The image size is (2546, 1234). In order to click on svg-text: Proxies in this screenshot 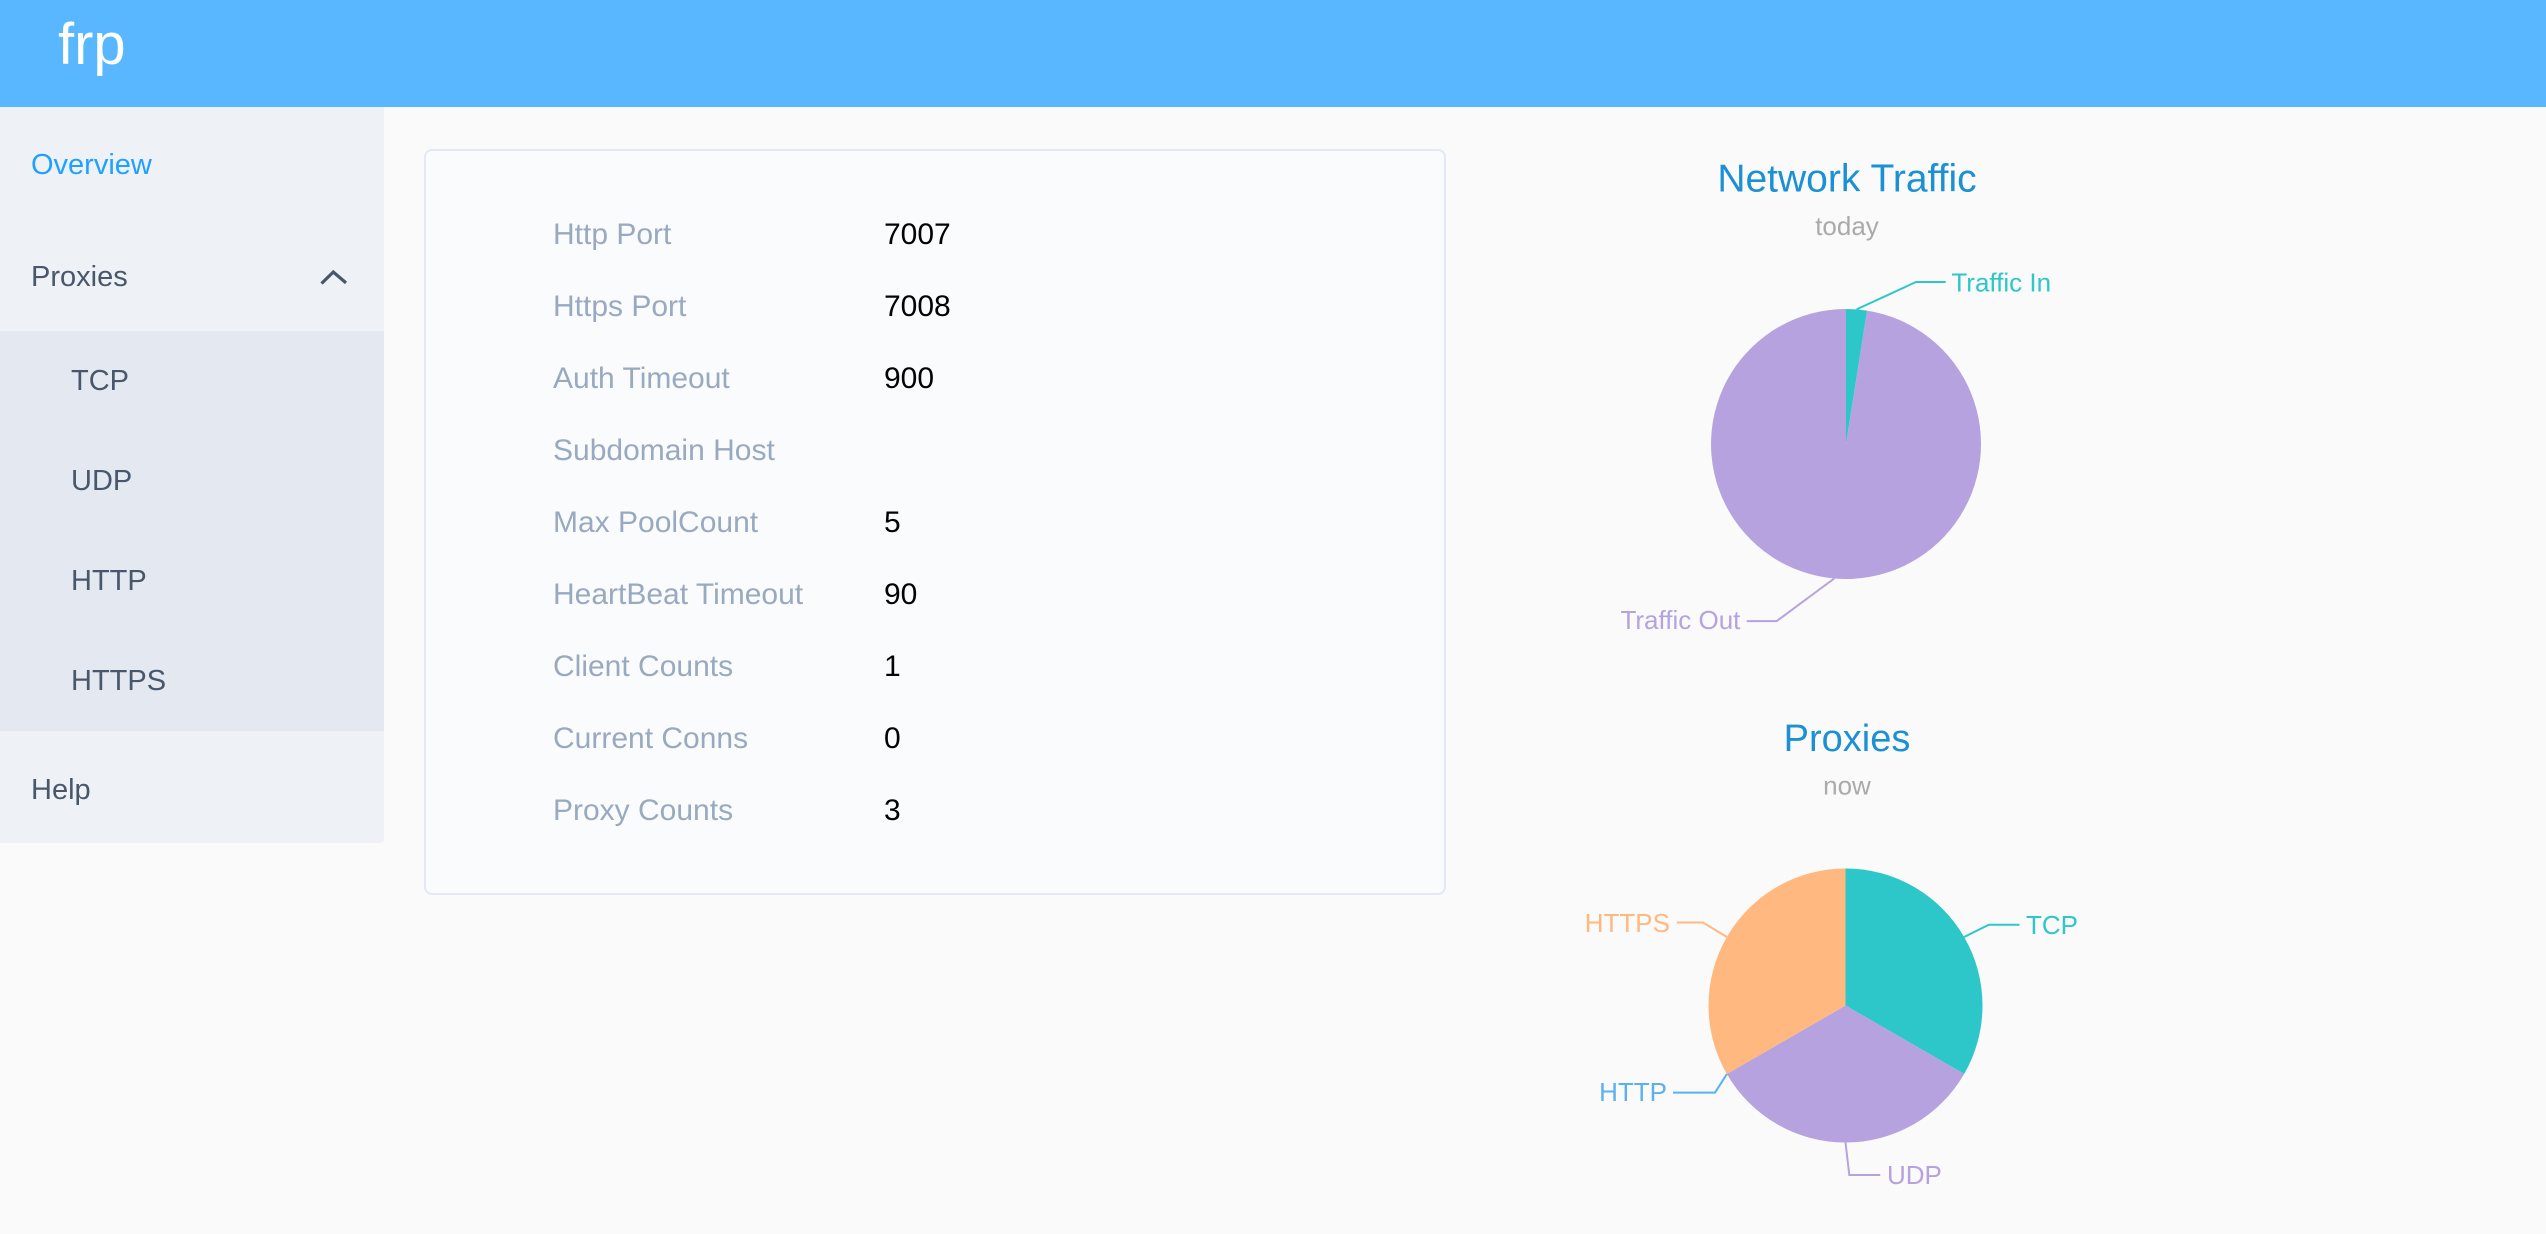, I will do `click(1847, 739)`.